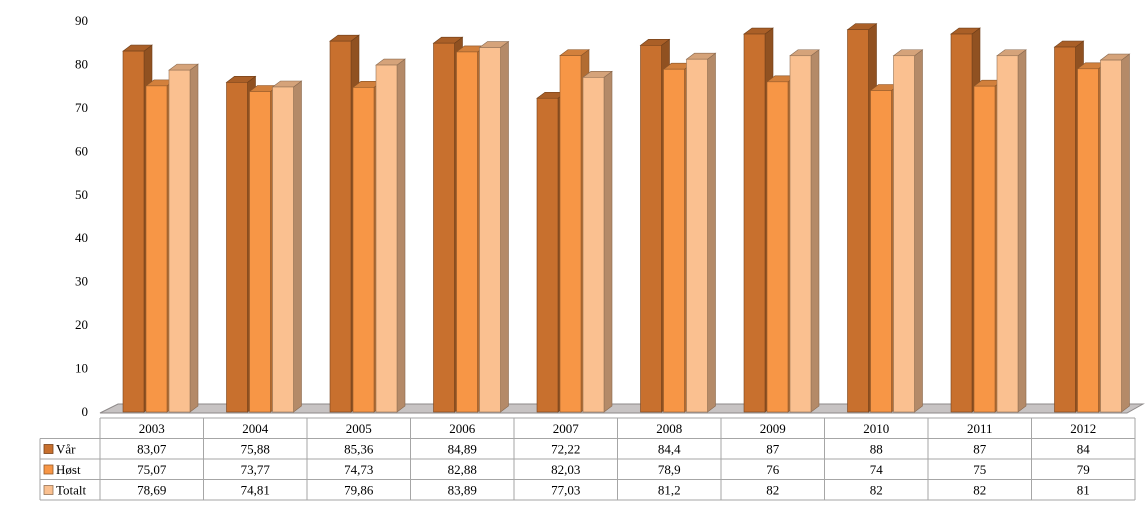 This screenshot has height=507, width=1147. Describe the element at coordinates (566, 428) in the screenshot. I see `x-tick-label: 2007` at that location.